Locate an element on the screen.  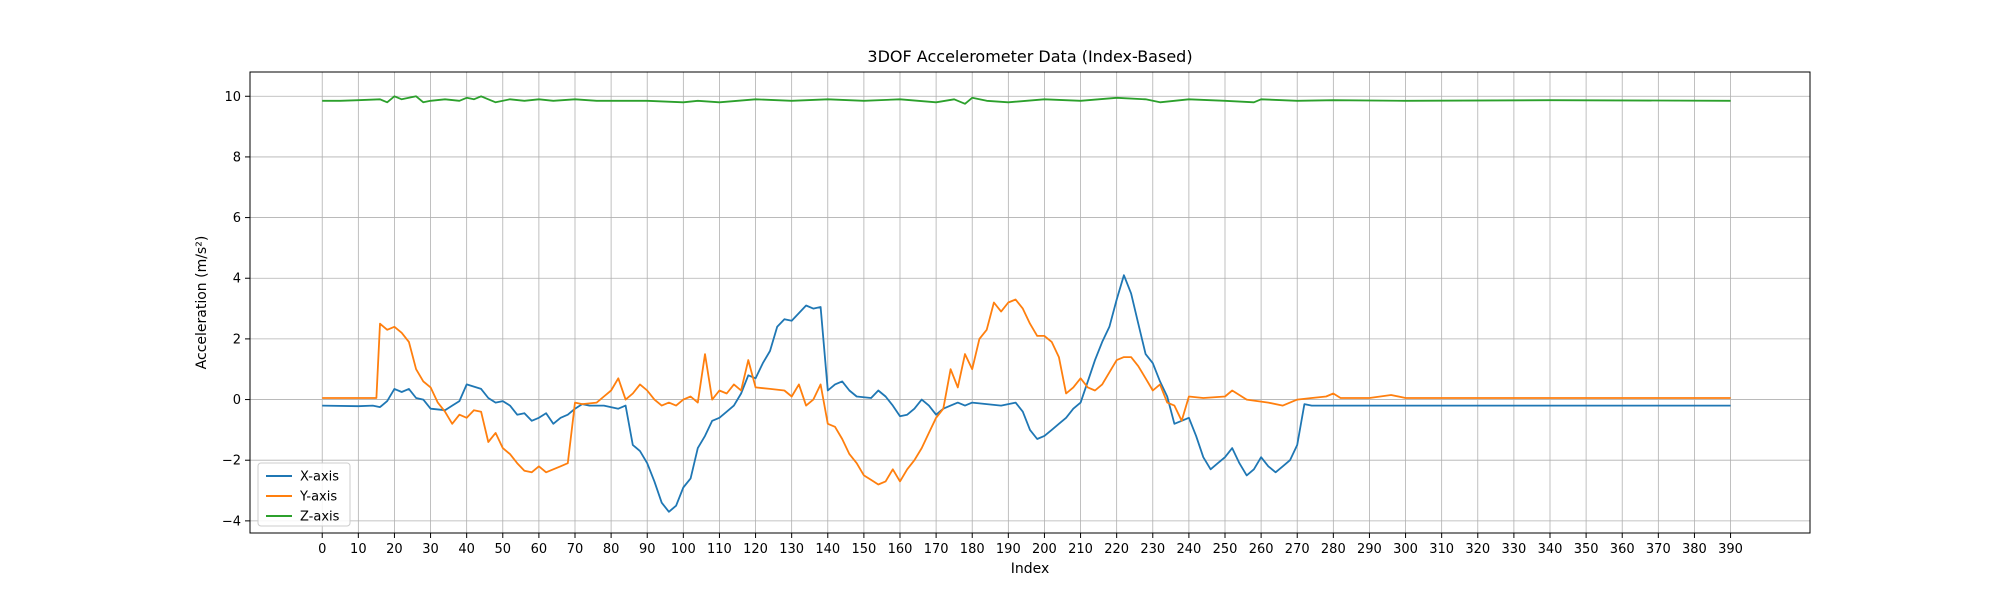
x-tick-label: 60 is located at coordinates (539, 549).